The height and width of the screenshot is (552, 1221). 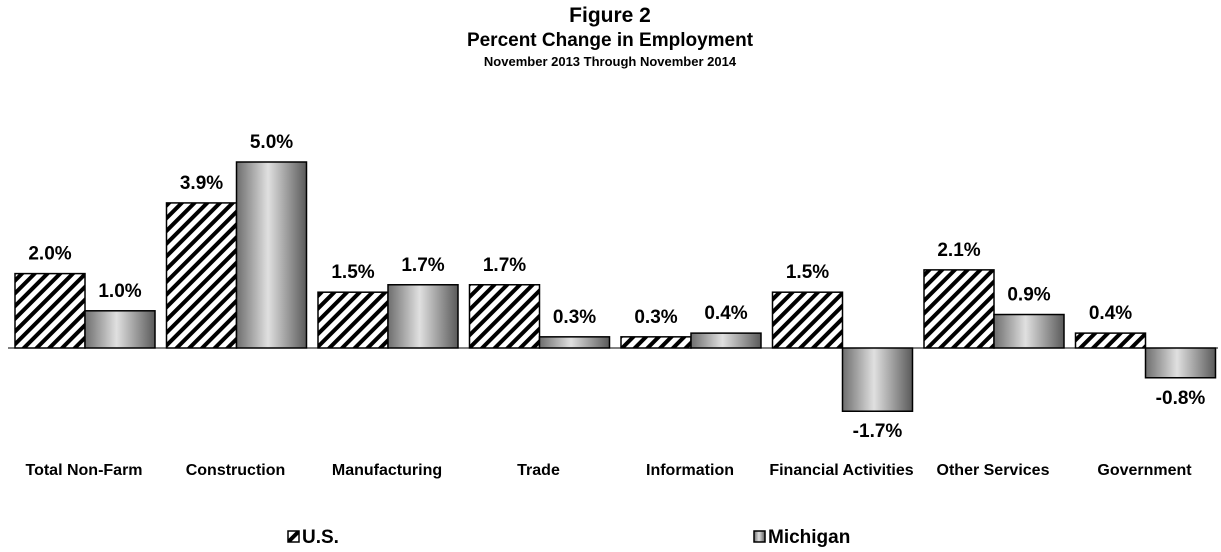 What do you see at coordinates (84, 470) in the screenshot?
I see `x-tick-label: Total Non-Farm` at bounding box center [84, 470].